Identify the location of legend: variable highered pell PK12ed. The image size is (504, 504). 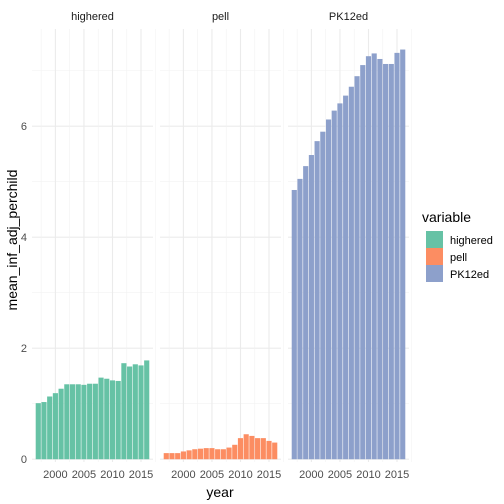
(457, 245).